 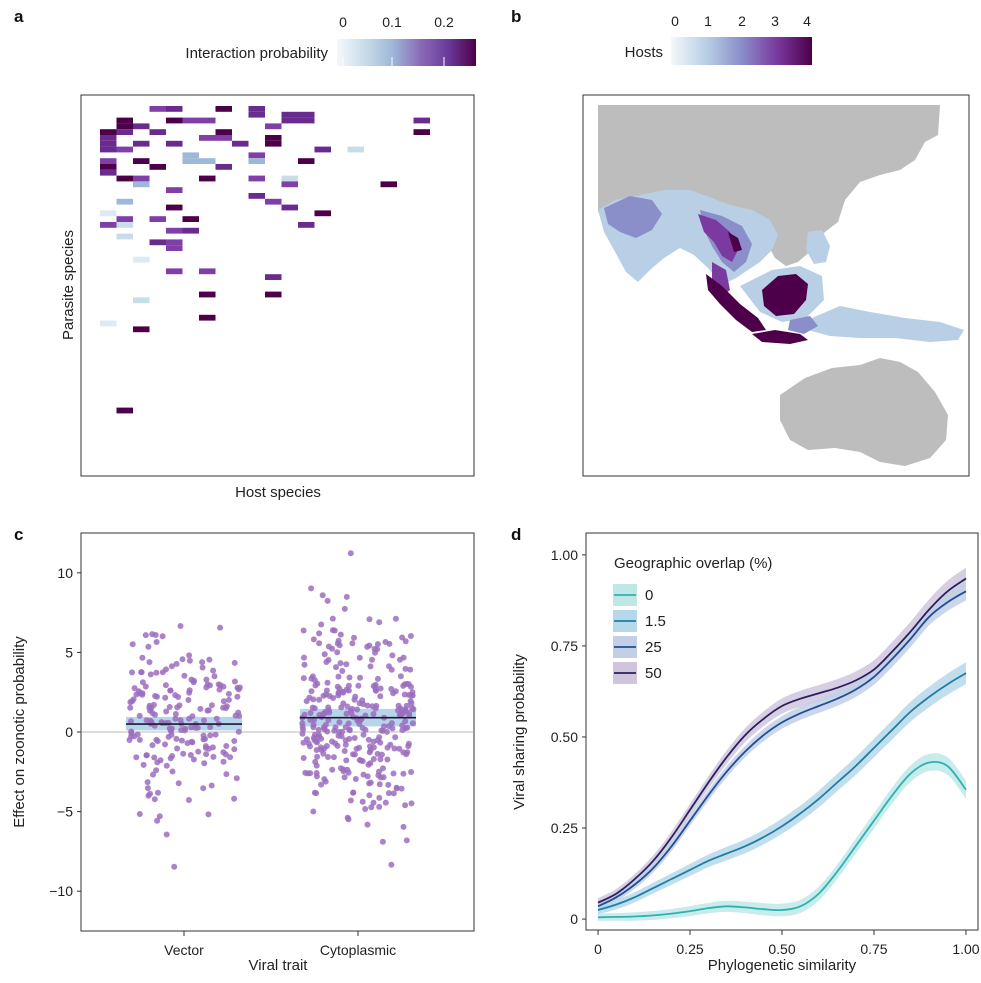 I want to click on colorbar-b-tick-4: 4, so click(x=807, y=21).